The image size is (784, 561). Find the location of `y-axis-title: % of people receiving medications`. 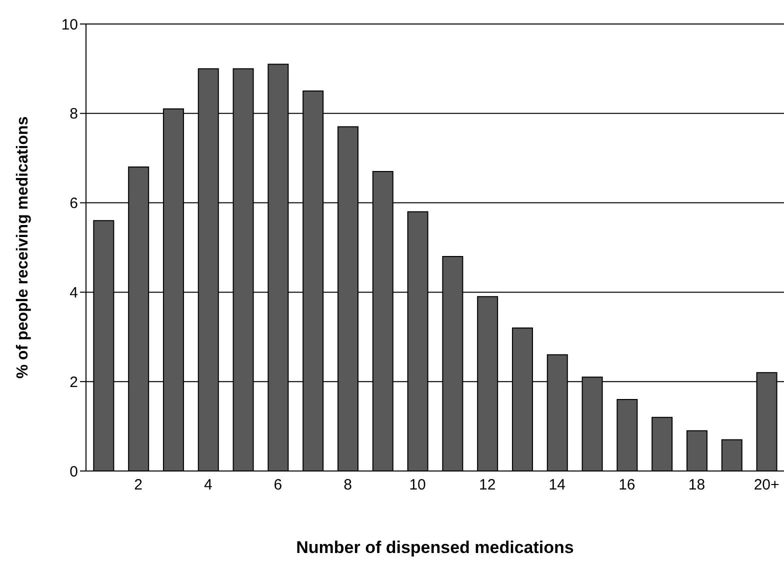

y-axis-title: % of people receiving medications is located at coordinates (23, 247).